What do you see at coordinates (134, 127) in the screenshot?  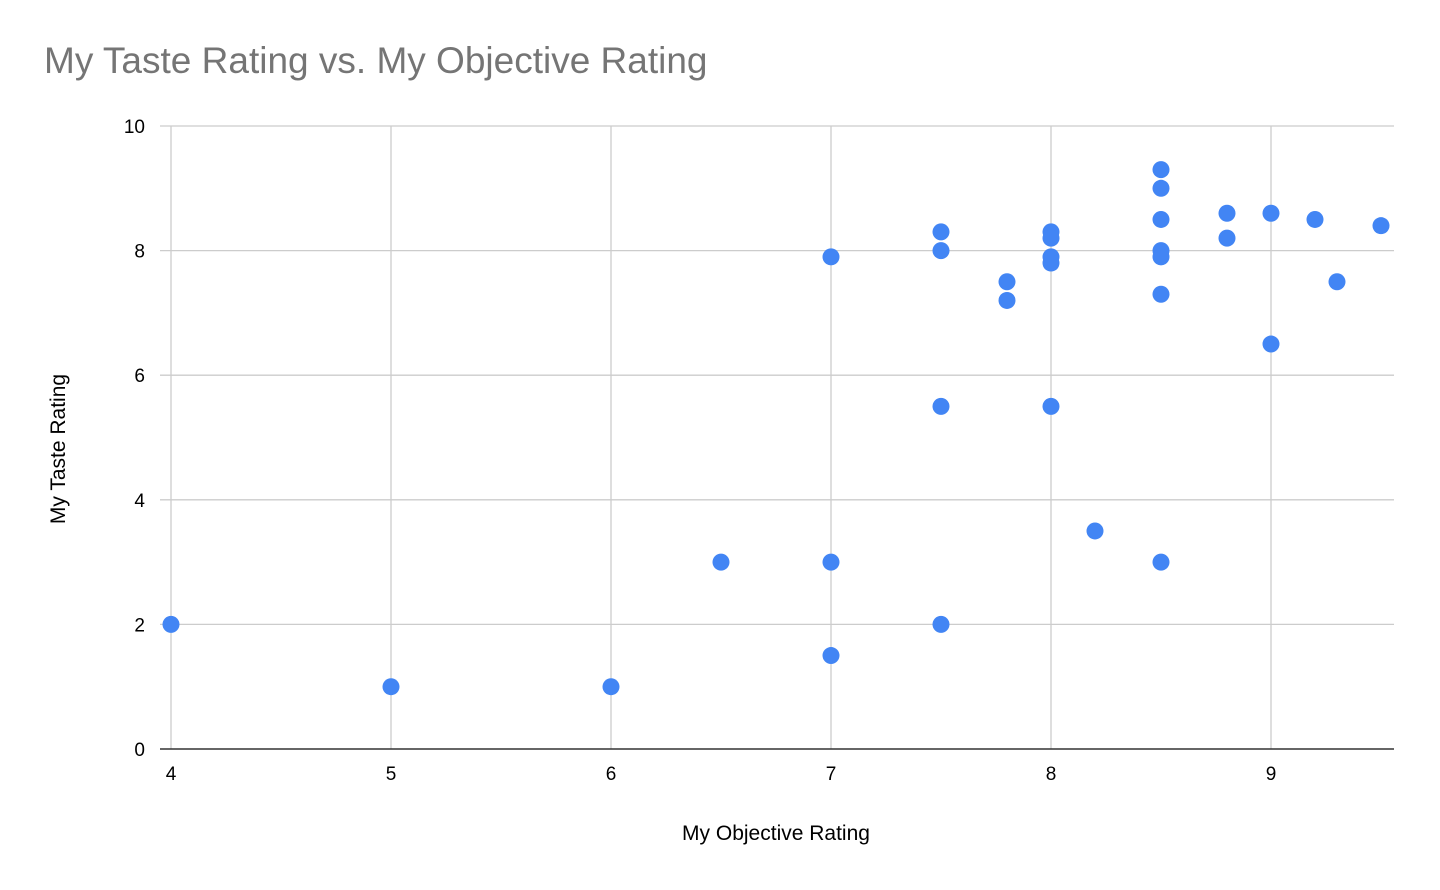 I see `y-tick-label: 10` at bounding box center [134, 127].